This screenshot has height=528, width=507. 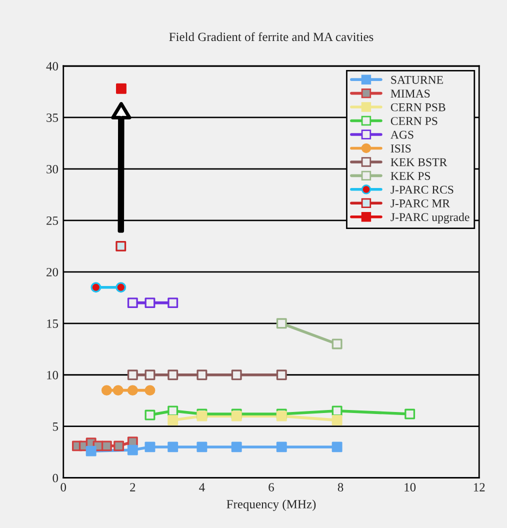 I want to click on legend-label: J-PARC RCS, so click(x=422, y=190).